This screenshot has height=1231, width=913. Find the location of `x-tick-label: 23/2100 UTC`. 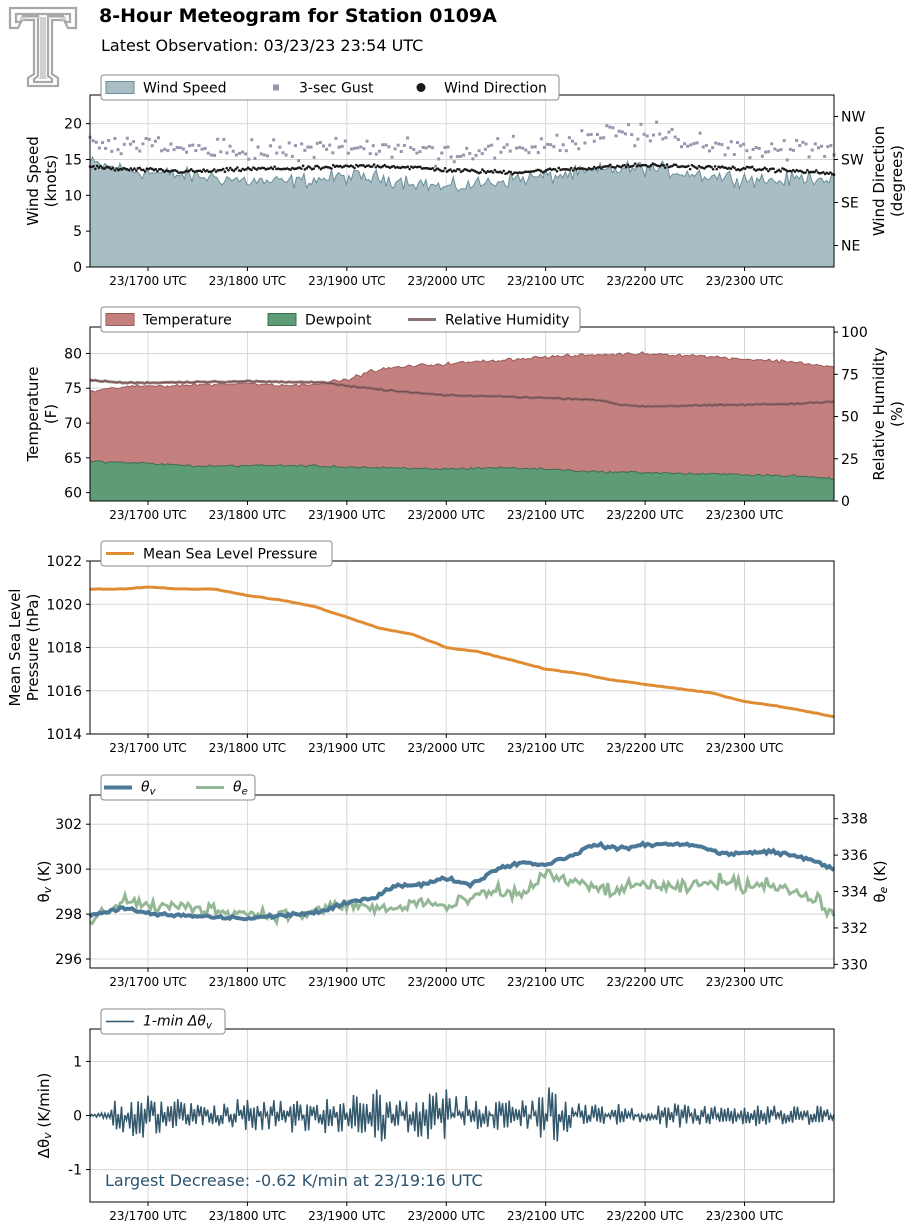

x-tick-label: 23/2100 UTC is located at coordinates (545, 281).